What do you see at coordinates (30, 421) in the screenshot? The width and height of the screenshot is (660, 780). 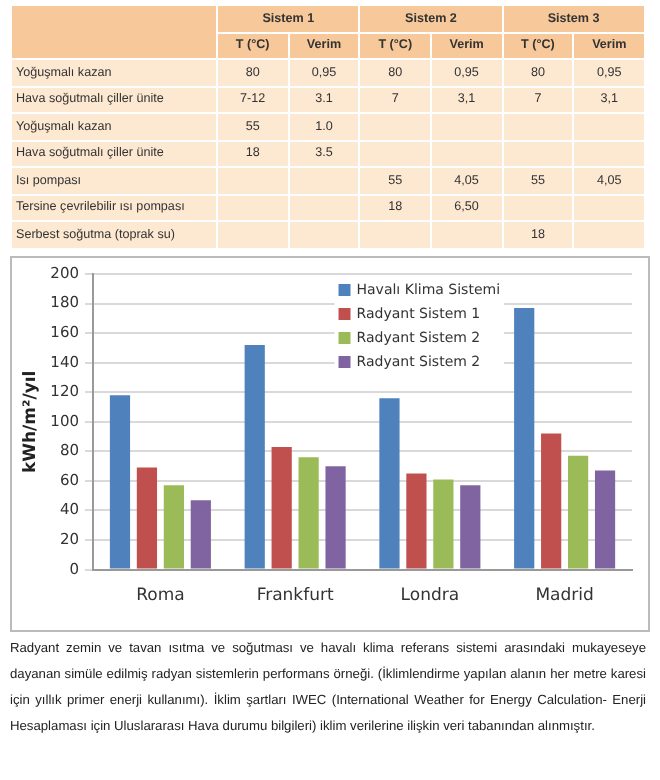 I see `y-axis-title: kWh/m²/yıl` at bounding box center [30, 421].